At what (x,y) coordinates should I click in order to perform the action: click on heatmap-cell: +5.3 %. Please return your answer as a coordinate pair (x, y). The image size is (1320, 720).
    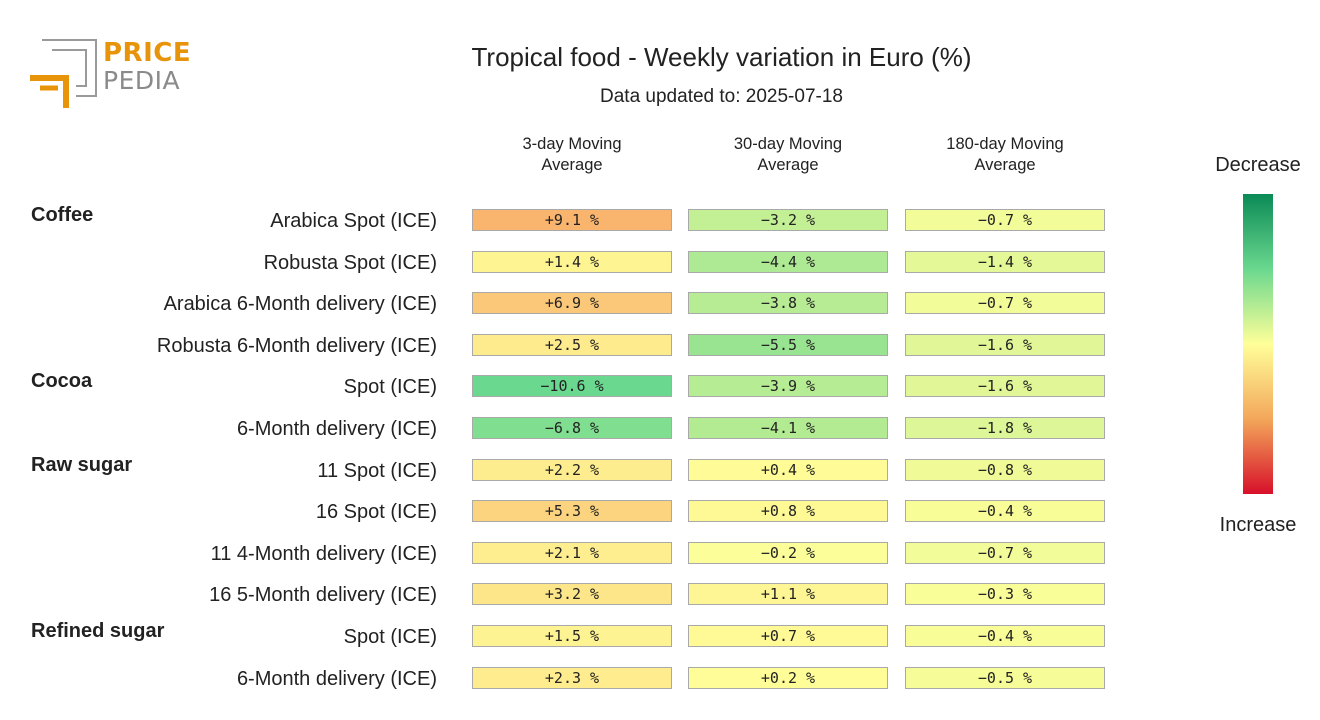
    Looking at the image, I should click on (572, 511).